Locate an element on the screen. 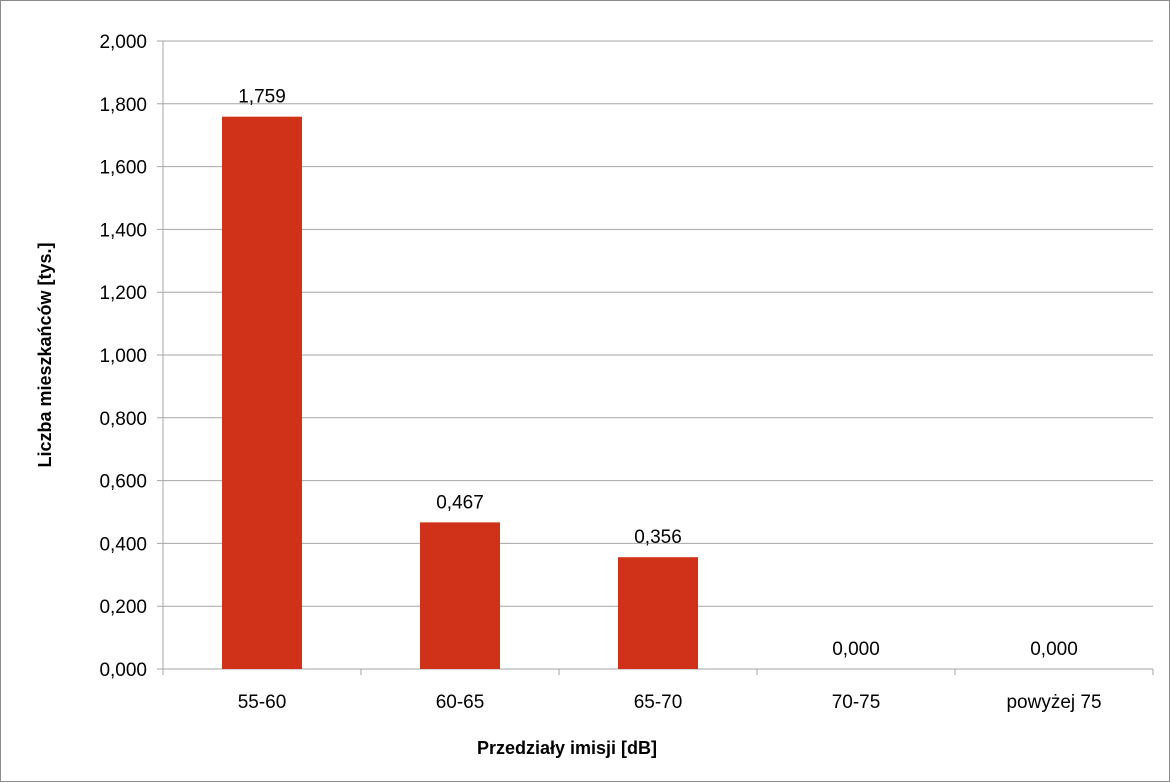 This screenshot has width=1170, height=783. y-tick-label: 2,000 is located at coordinates (123, 42).